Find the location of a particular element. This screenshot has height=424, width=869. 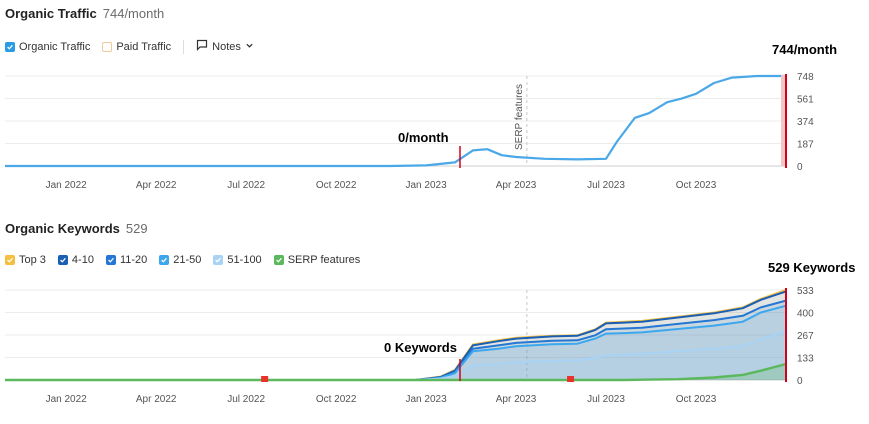

y-tick-label: 400 is located at coordinates (805, 314).